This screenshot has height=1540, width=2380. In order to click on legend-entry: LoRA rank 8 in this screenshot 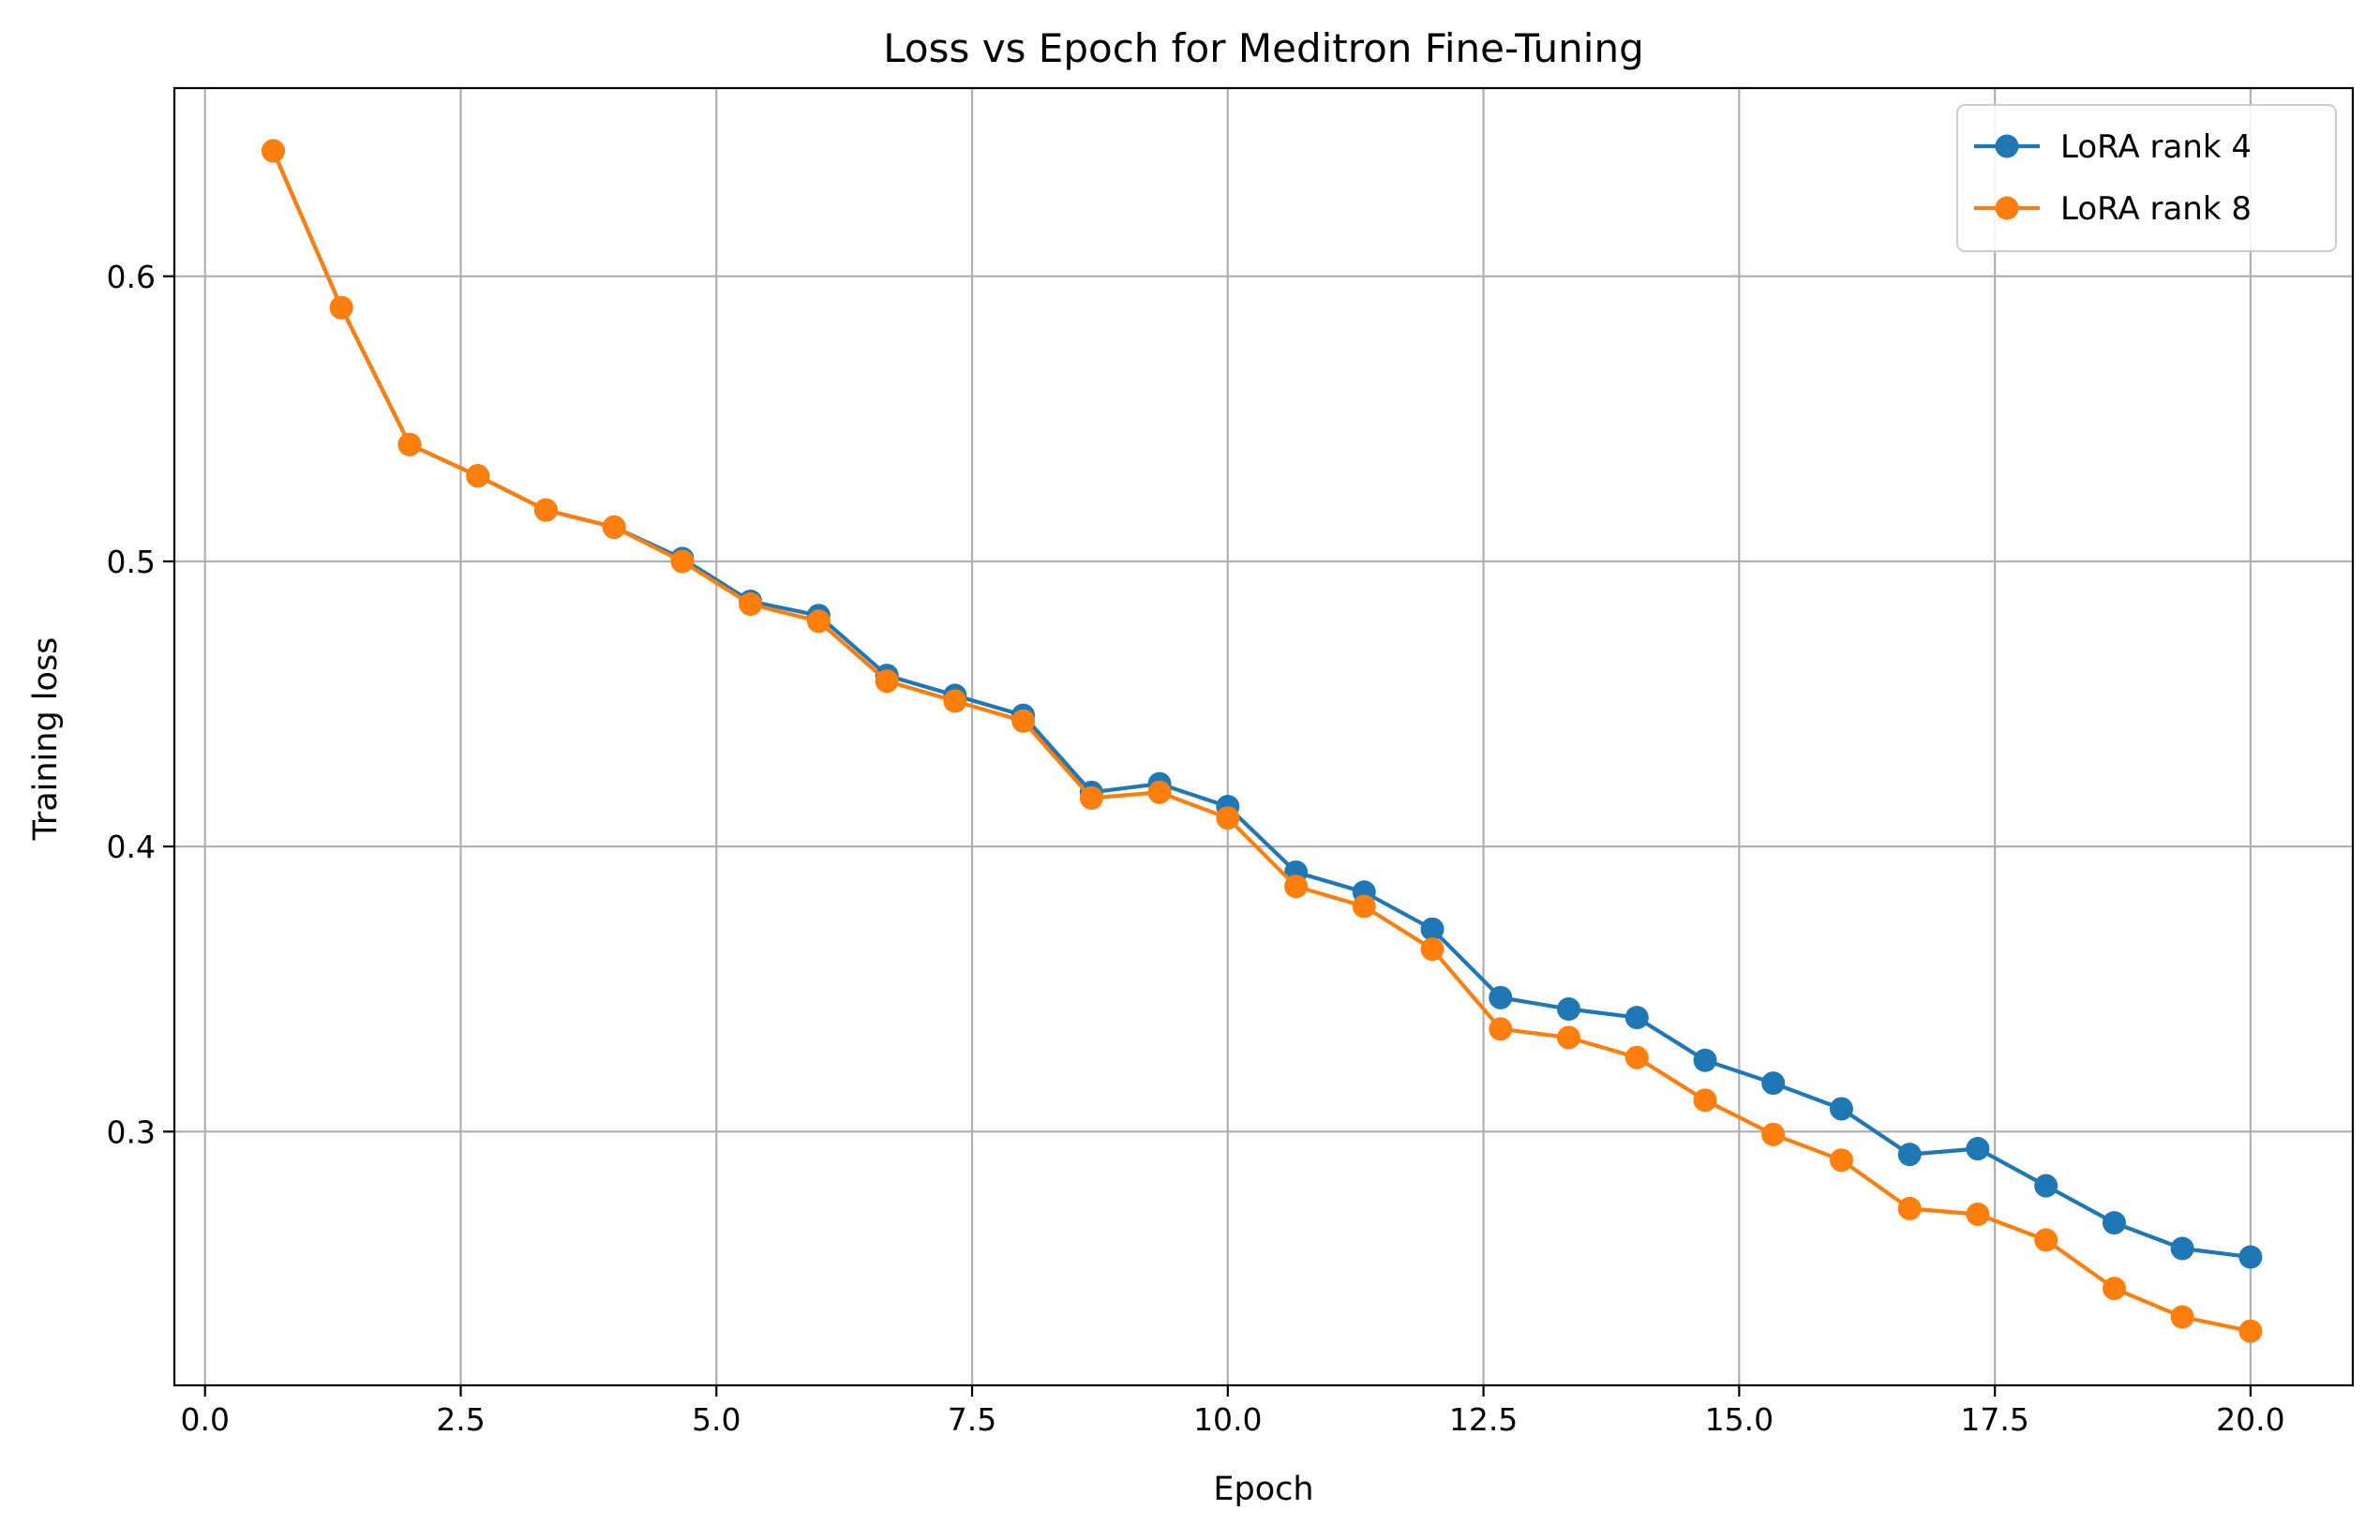, I will do `click(2113, 209)`.